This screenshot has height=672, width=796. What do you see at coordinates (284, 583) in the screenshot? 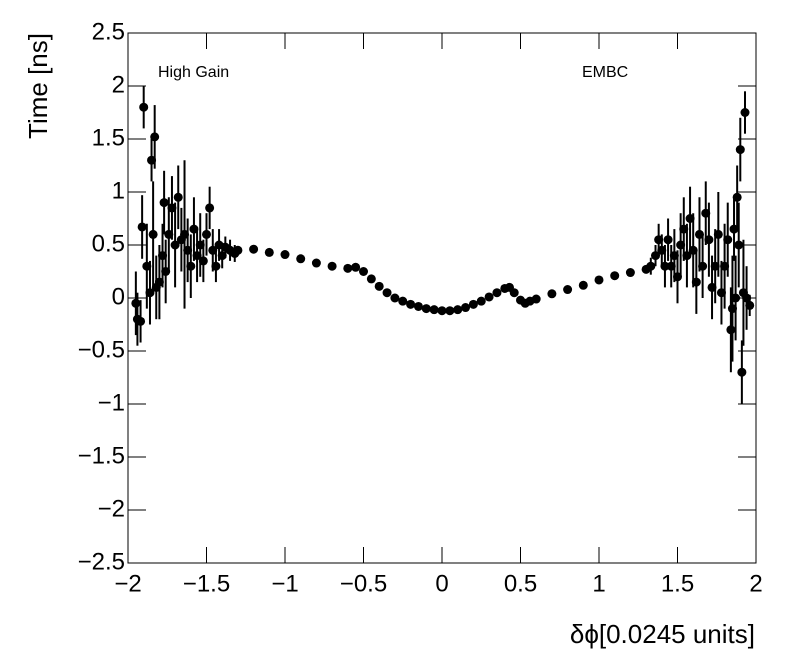
I see `x-tick-label: −1` at bounding box center [284, 583].